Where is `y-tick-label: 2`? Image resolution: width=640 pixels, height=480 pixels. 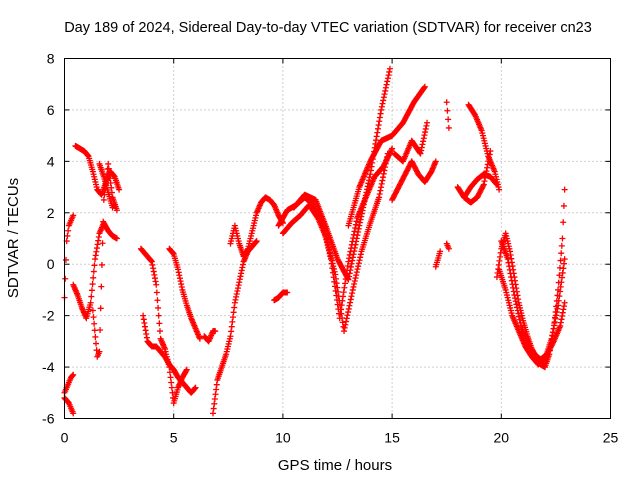 y-tick-label: 2 is located at coordinates (51, 213).